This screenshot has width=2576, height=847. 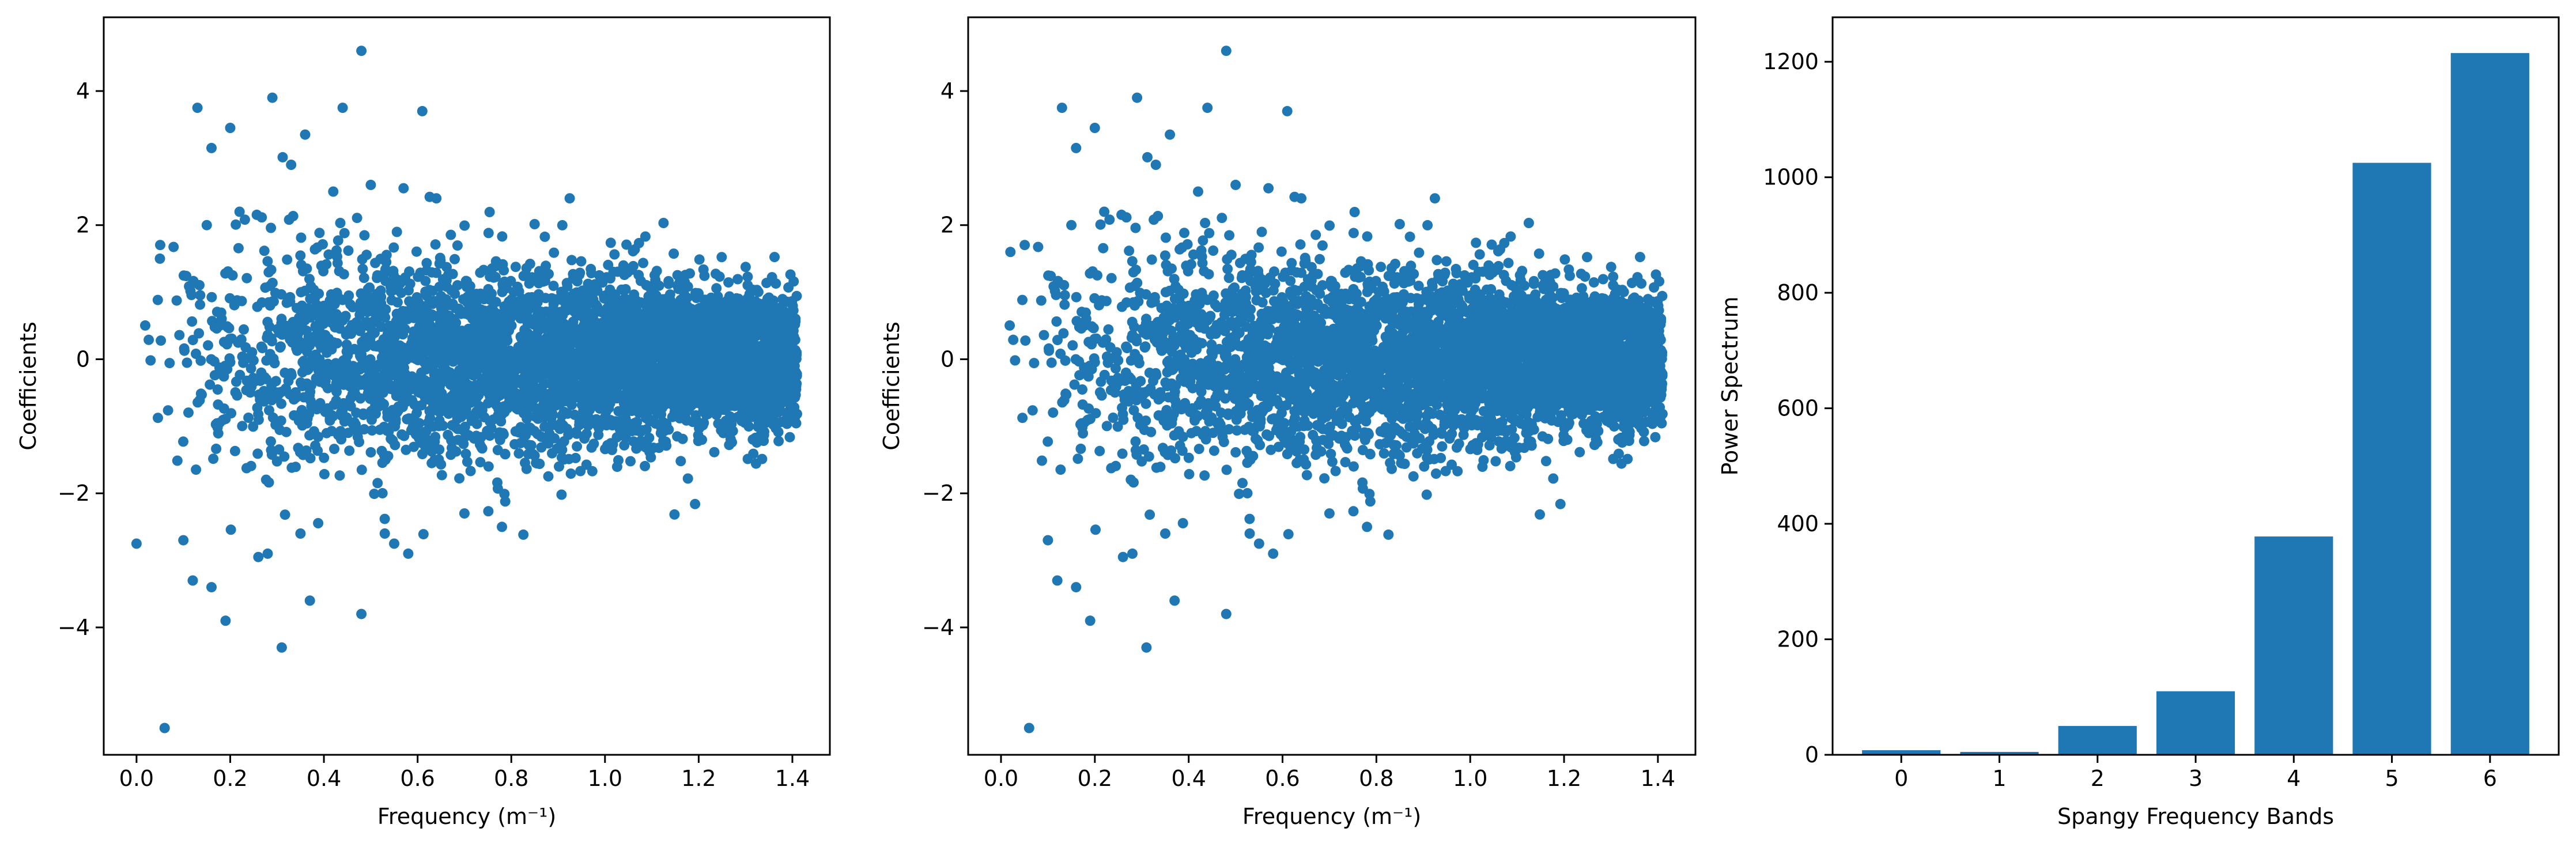 I want to click on y-tick-label: 2, so click(x=83, y=225).